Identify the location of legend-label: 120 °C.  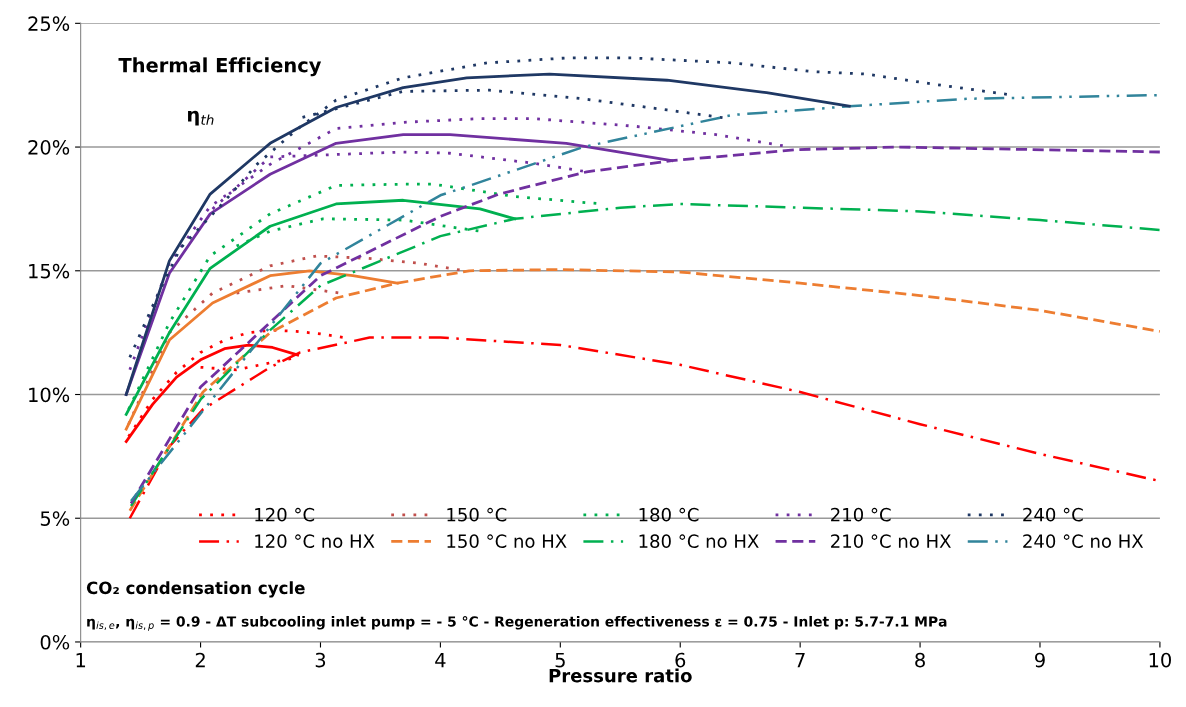
(285, 514).